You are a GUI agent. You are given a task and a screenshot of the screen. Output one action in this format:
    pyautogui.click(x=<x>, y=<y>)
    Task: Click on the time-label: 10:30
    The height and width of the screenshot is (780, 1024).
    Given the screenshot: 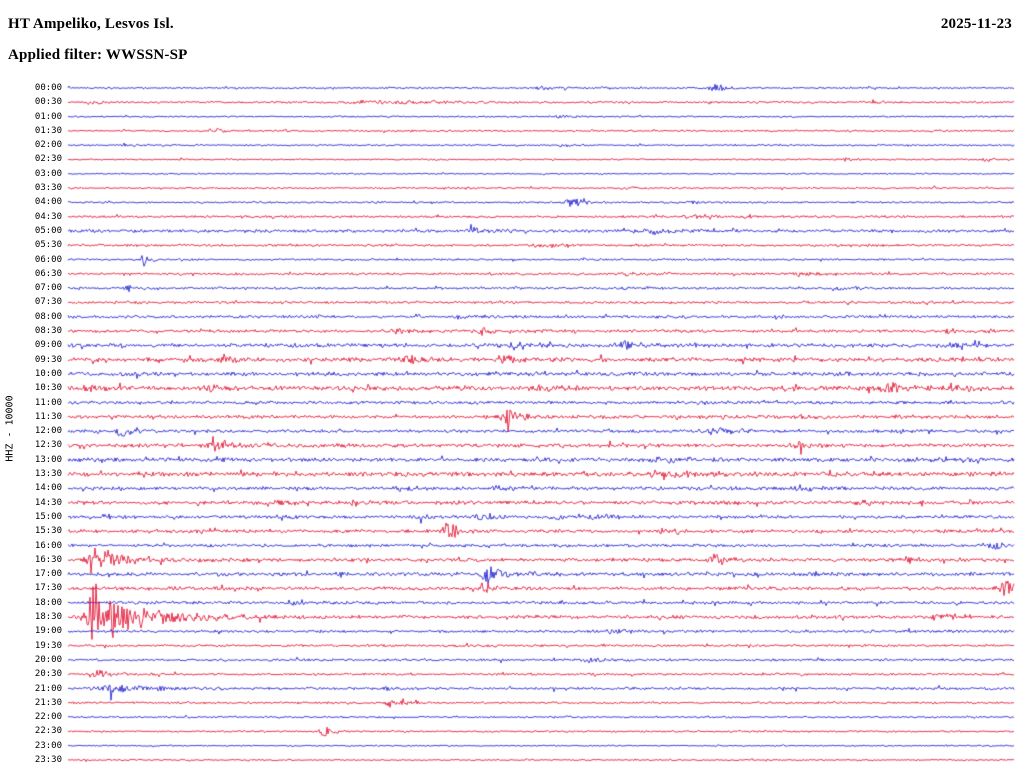 What is the action you would take?
    pyautogui.click(x=48, y=388)
    